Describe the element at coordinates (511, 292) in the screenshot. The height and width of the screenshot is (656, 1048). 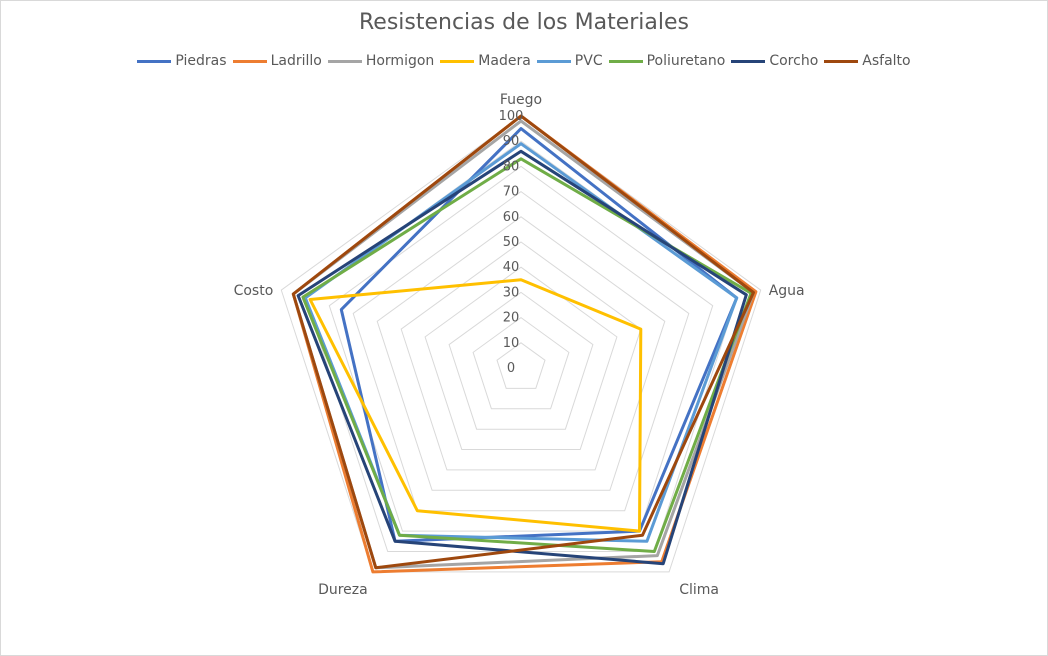
I see `tick-label-30: 30` at that location.